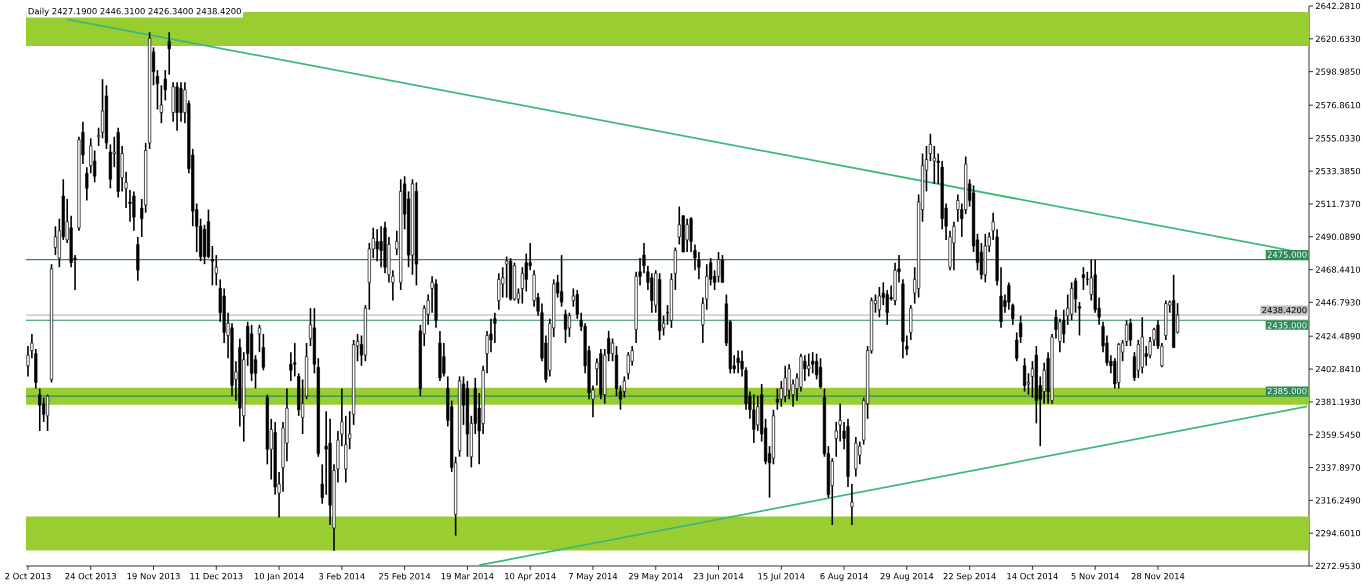  I want to click on y-tick-label: 2620.6330, so click(1338, 38).